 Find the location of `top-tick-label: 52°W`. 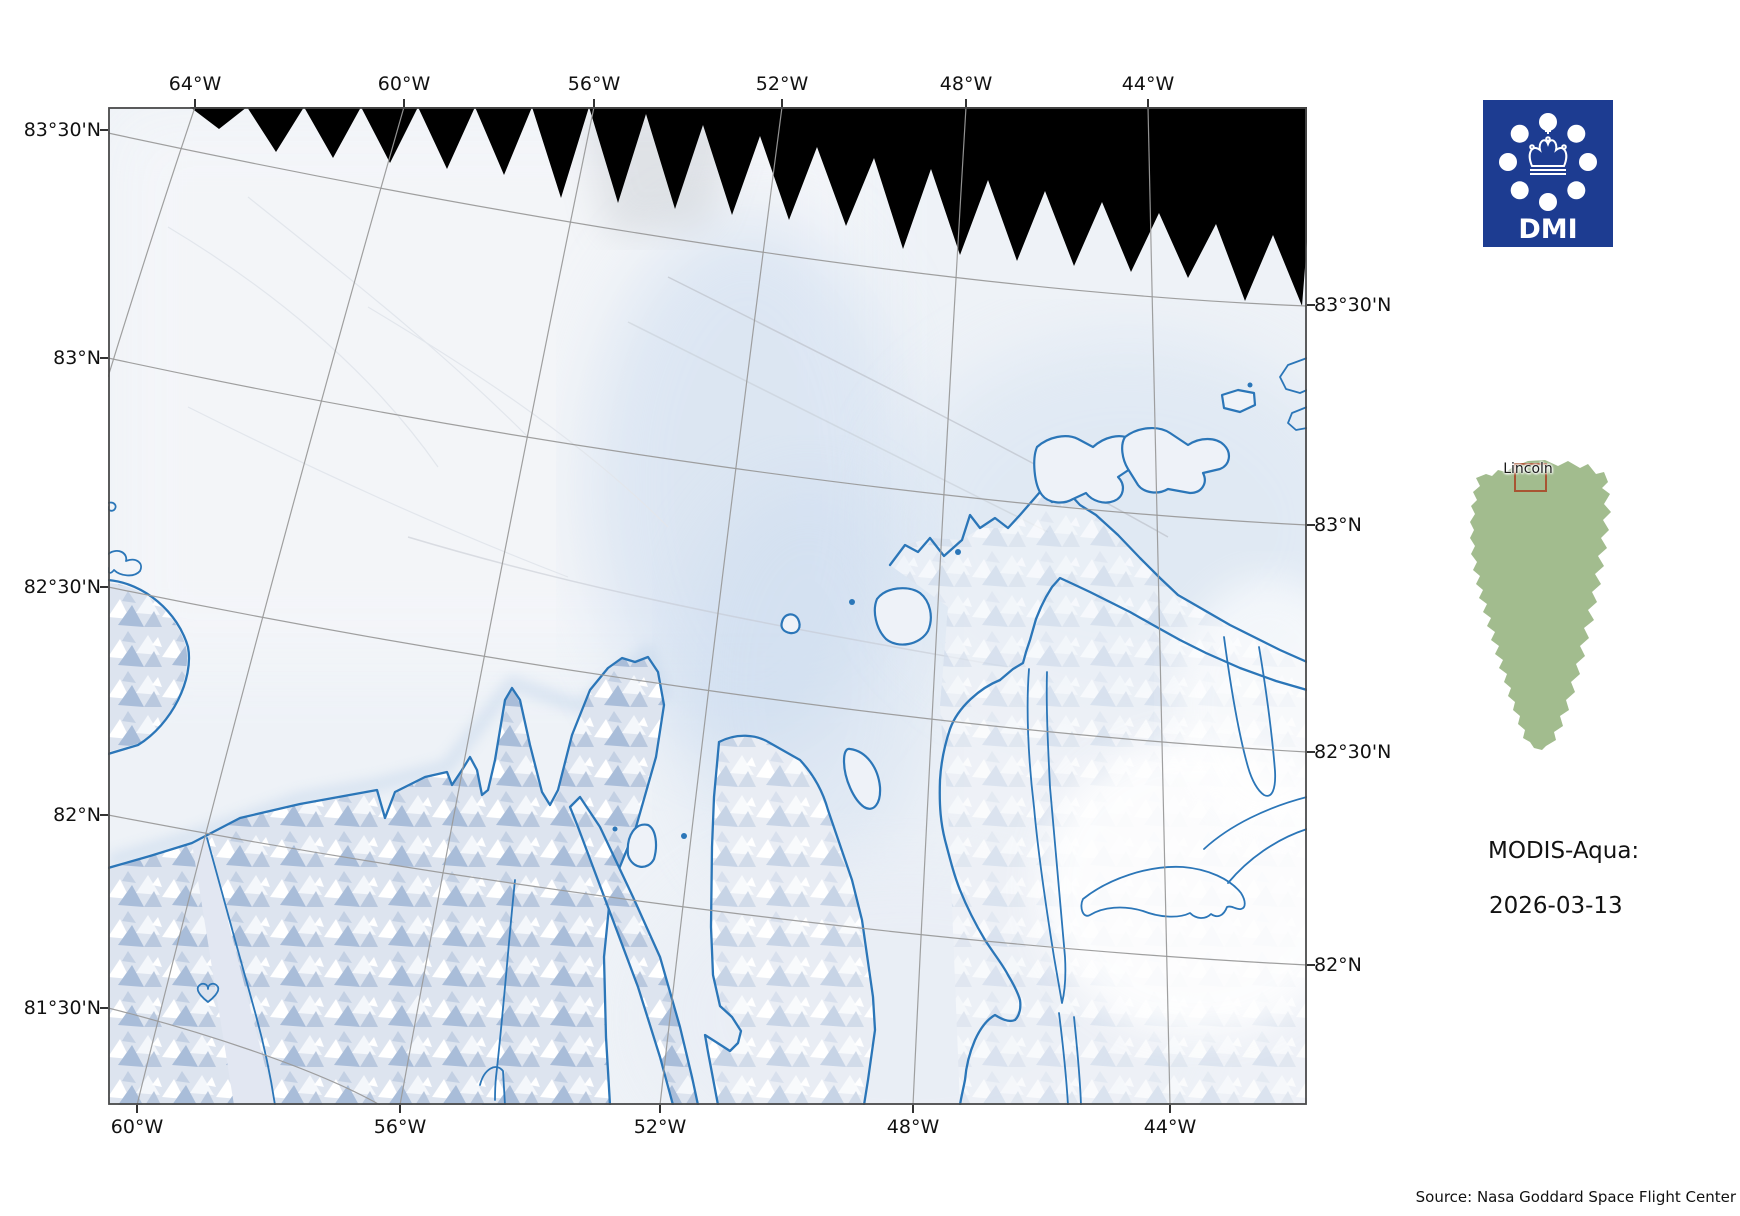

top-tick-label: 52°W is located at coordinates (782, 84).